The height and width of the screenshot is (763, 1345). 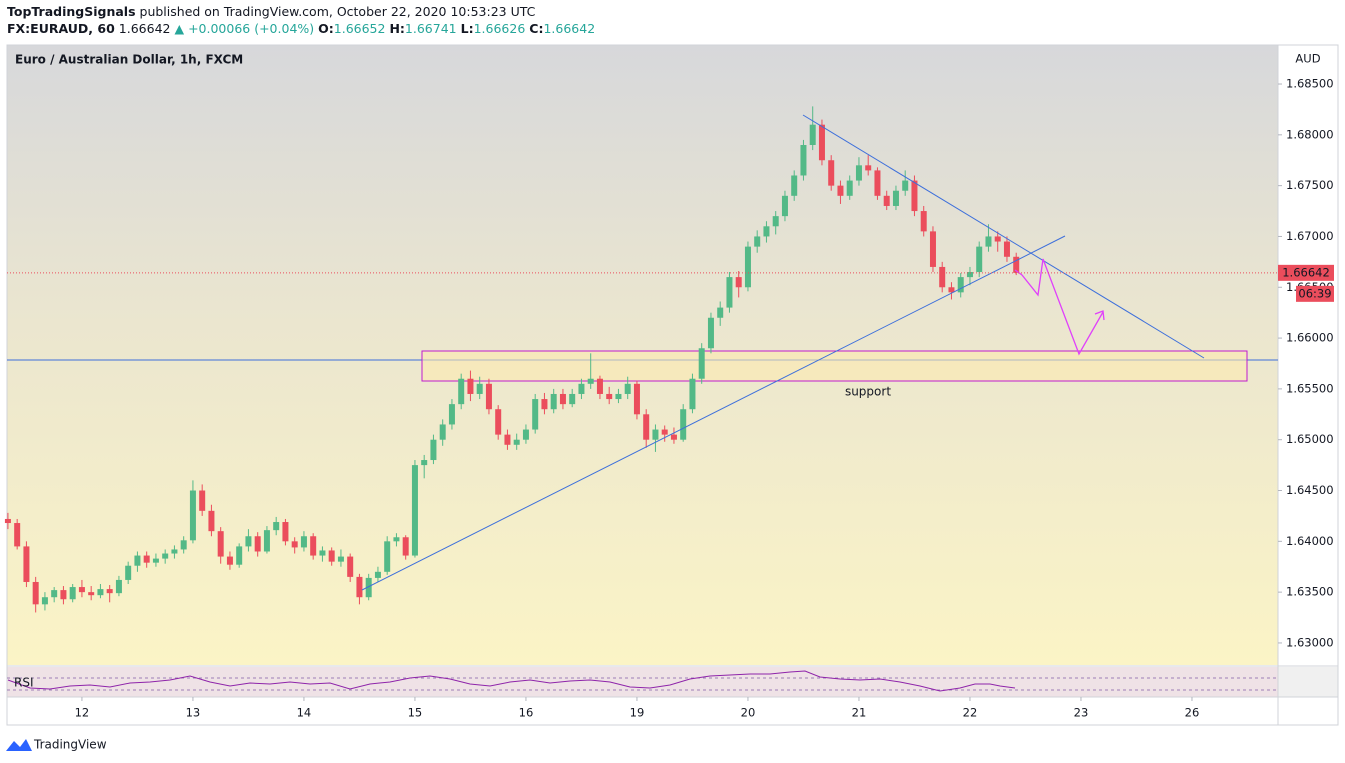 I want to click on ohlc-key: H:, so click(x=396, y=28).